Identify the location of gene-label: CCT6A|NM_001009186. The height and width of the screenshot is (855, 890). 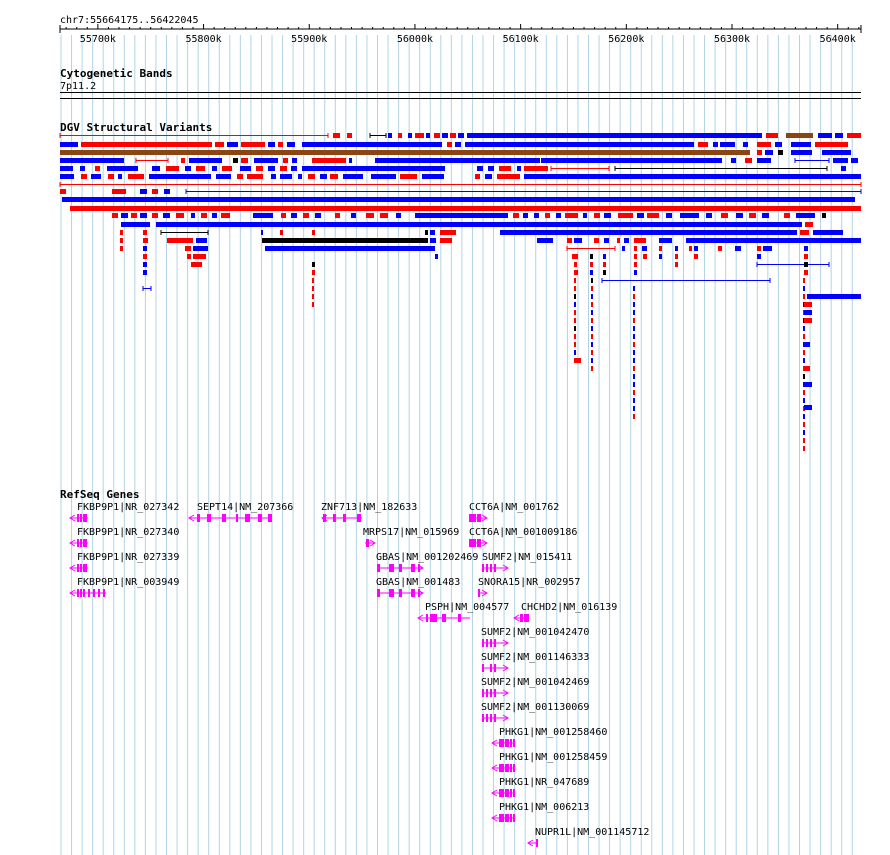
(523, 532).